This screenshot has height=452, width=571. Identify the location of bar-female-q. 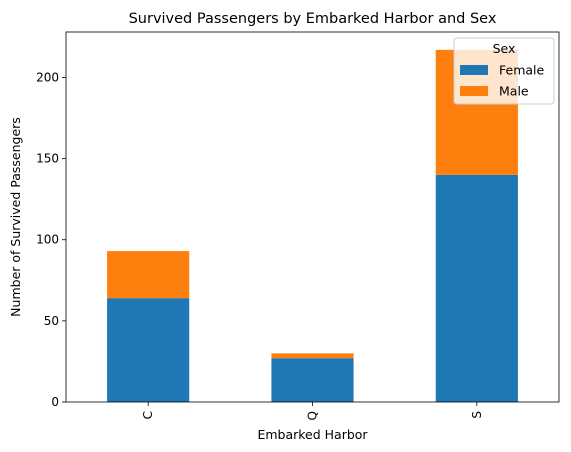
(312, 380).